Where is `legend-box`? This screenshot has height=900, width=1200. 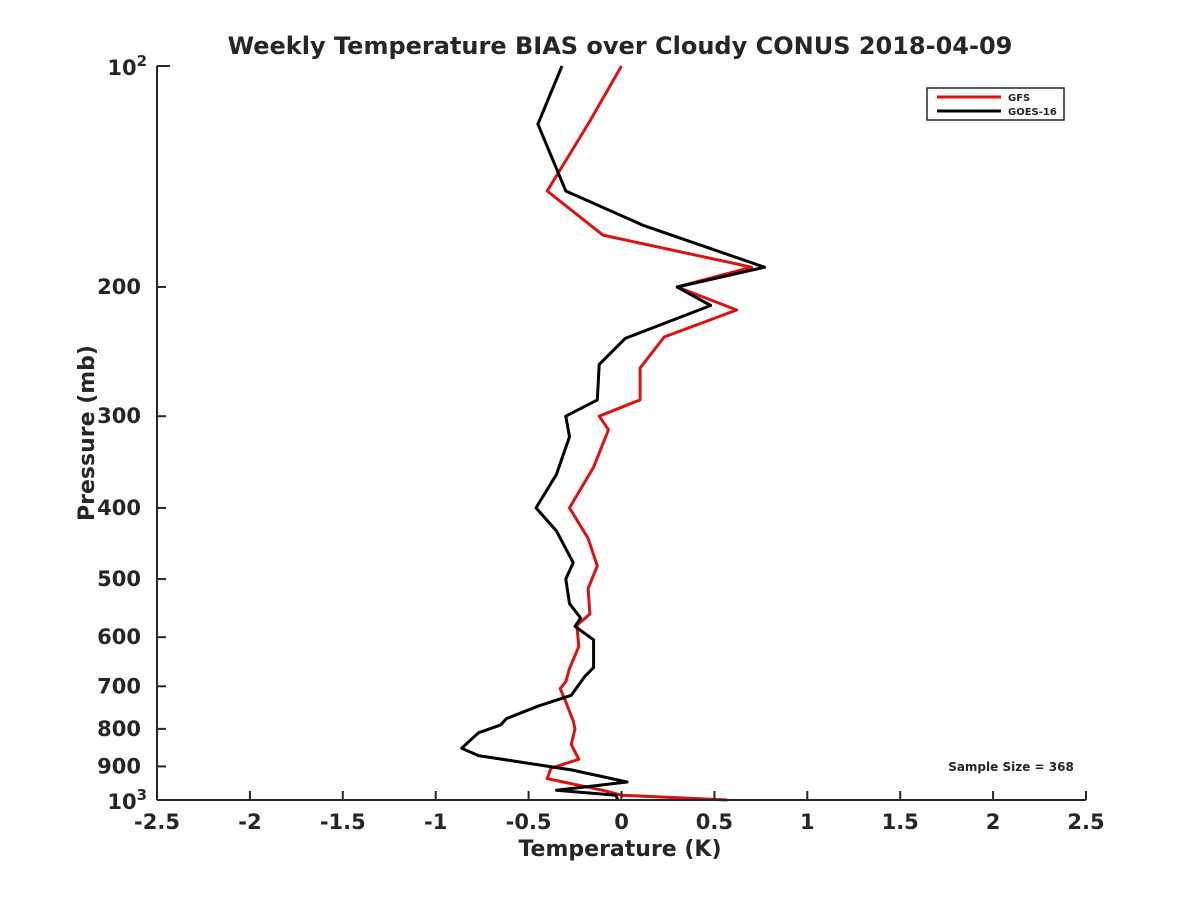
legend-box is located at coordinates (995, 104).